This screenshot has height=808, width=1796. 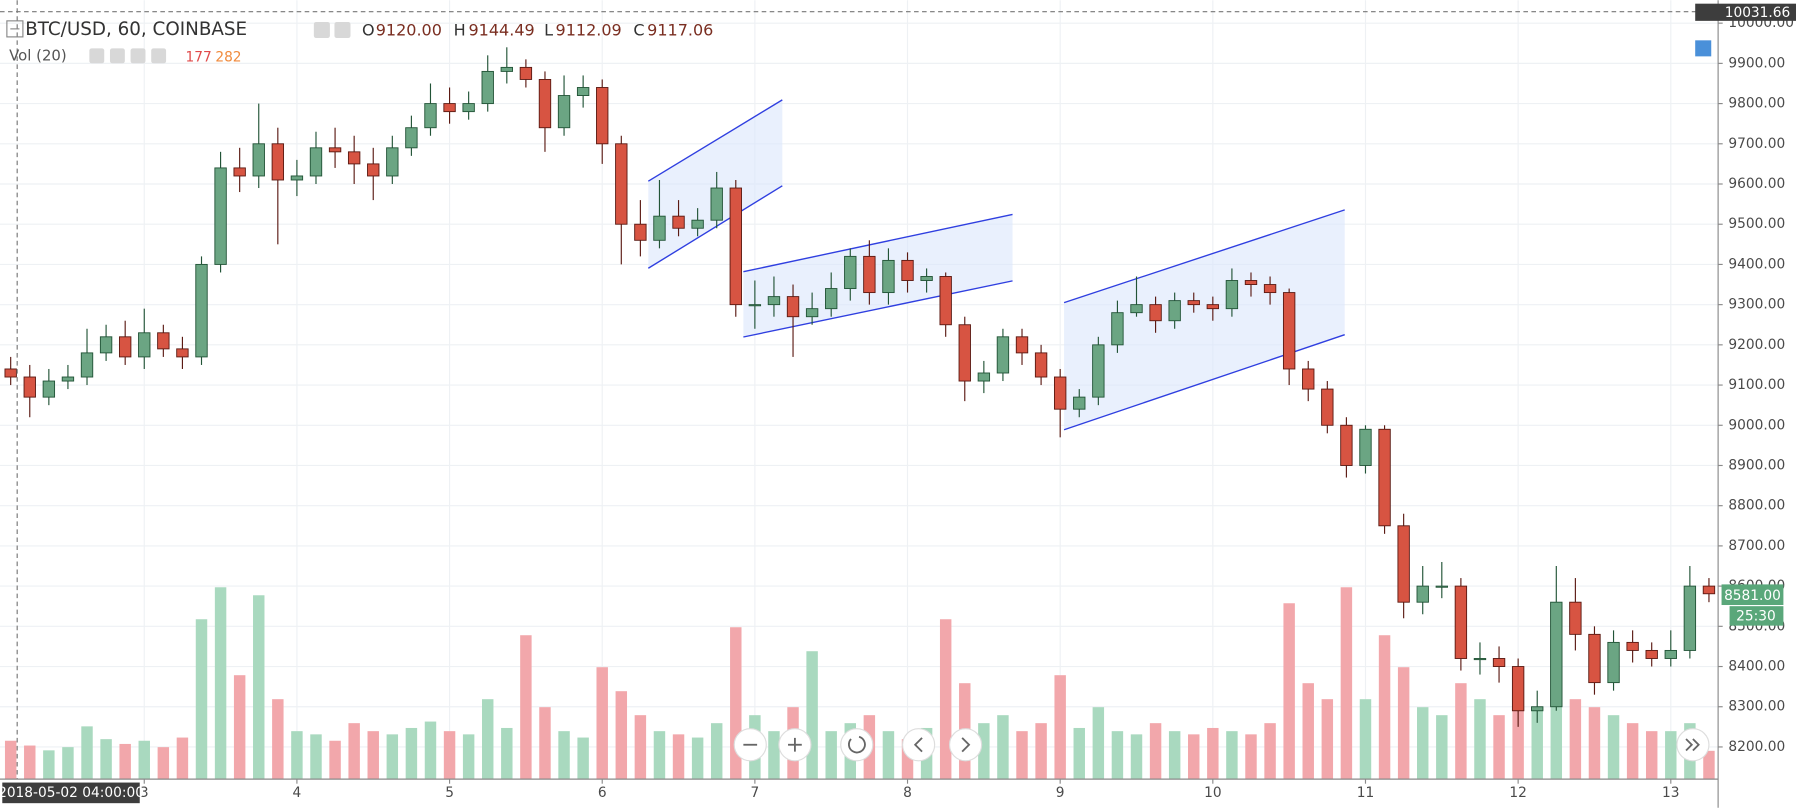 I want to click on scale-icon, so click(x=1703, y=48).